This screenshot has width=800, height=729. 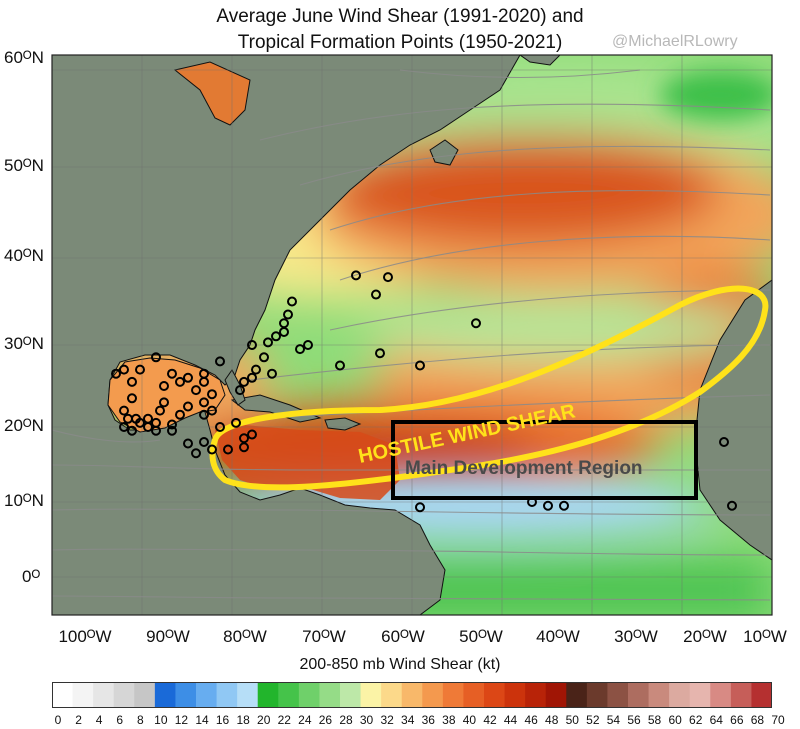 What do you see at coordinates (675, 720) in the screenshot?
I see `colorbar-tick-label: 60` at bounding box center [675, 720].